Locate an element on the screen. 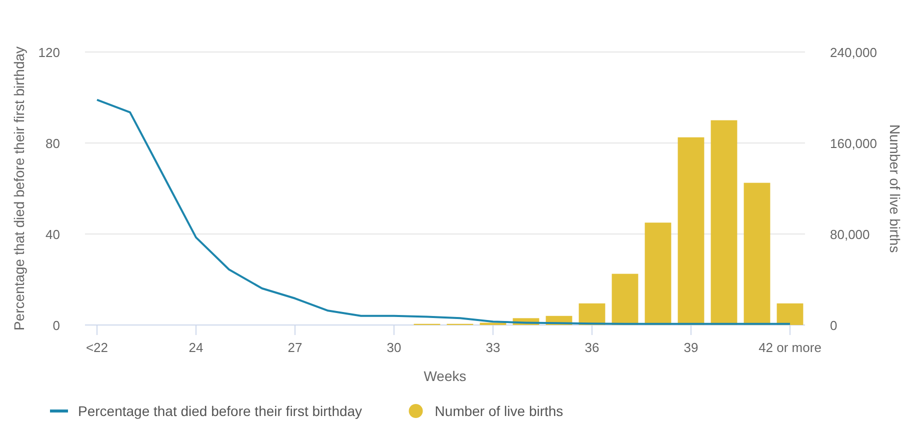 The image size is (904, 421). legend-label: Percentage that died before their first birthday is located at coordinates (220, 411).